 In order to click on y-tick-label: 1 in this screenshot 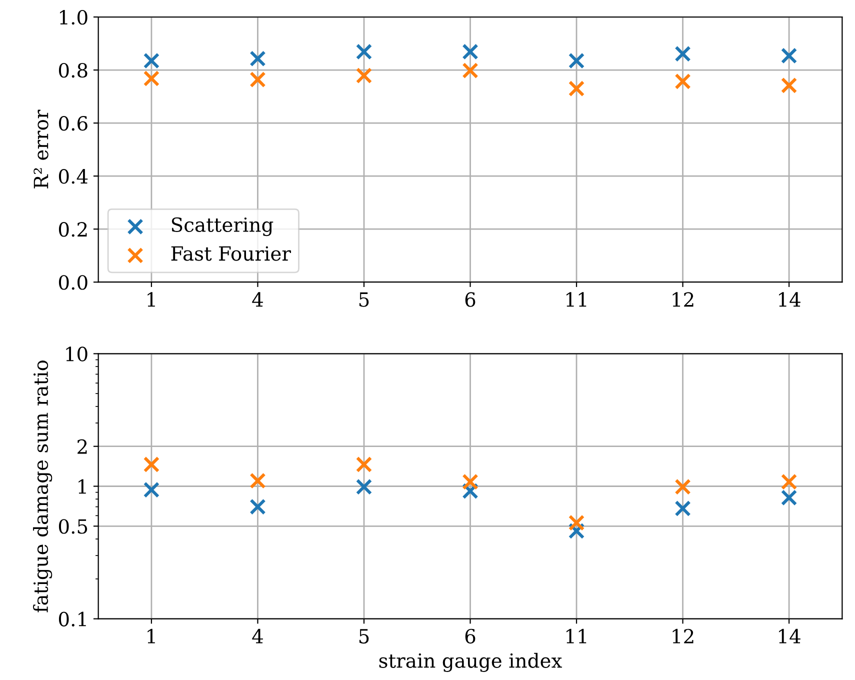, I will do `click(82, 486)`.